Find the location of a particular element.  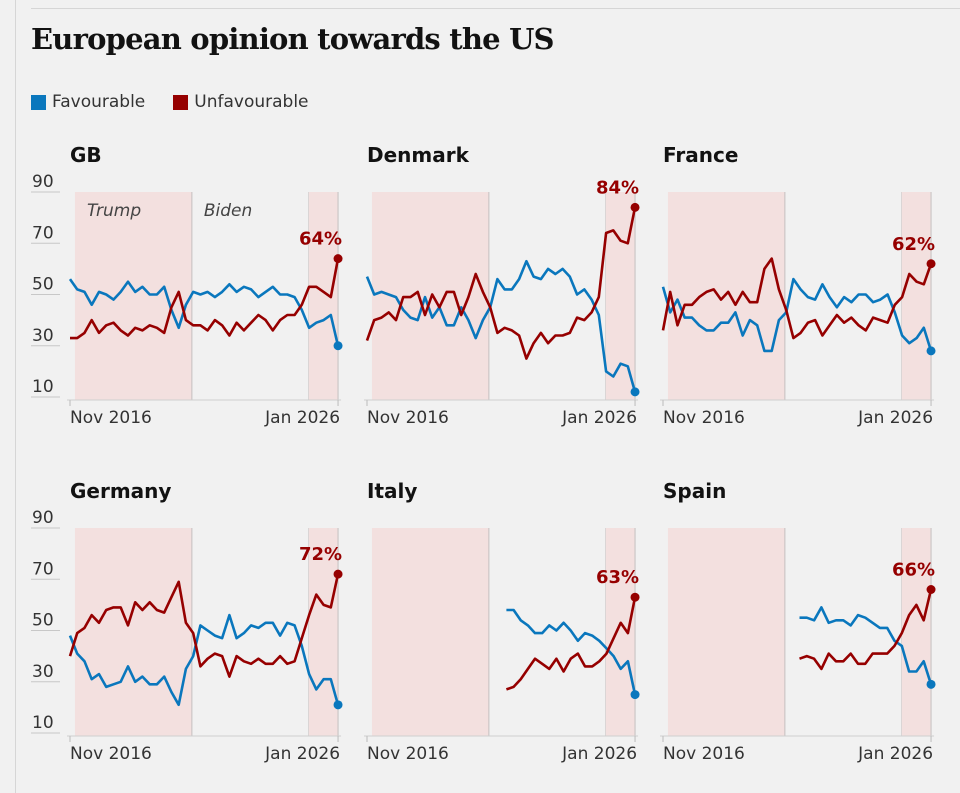

panel-title: Germany is located at coordinates (120, 491).